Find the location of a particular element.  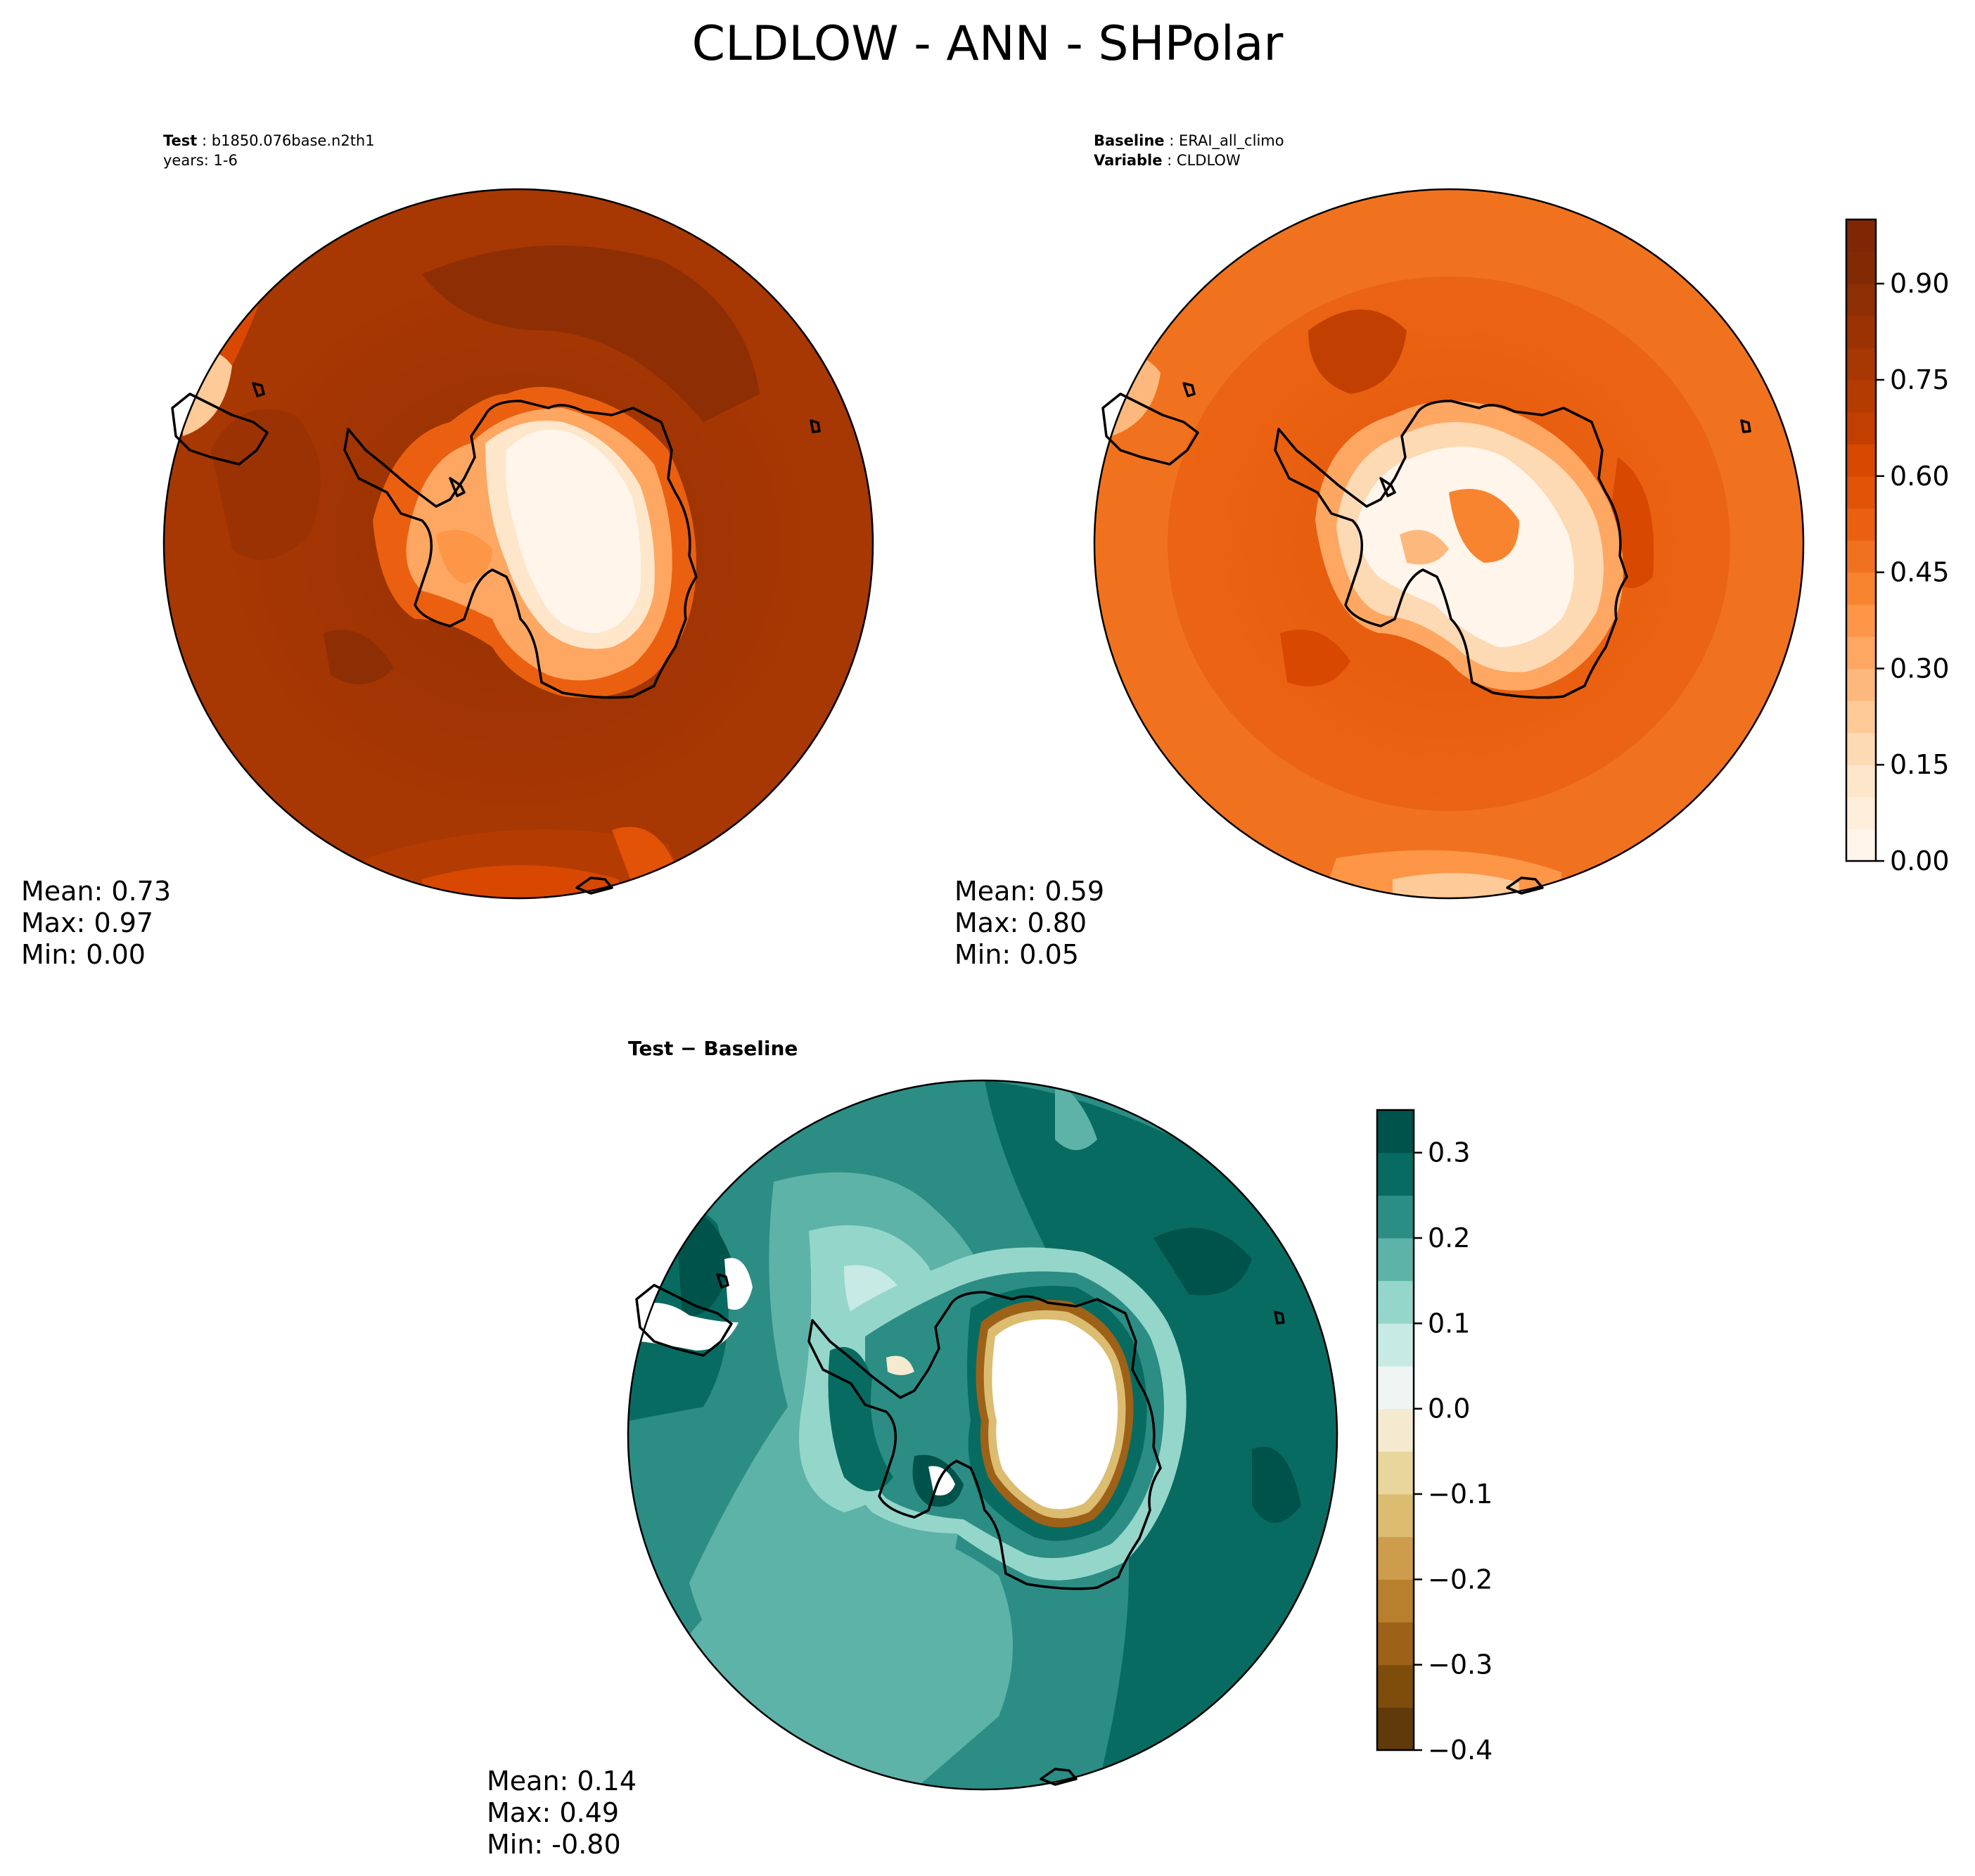

test-map is located at coordinates (518, 543).